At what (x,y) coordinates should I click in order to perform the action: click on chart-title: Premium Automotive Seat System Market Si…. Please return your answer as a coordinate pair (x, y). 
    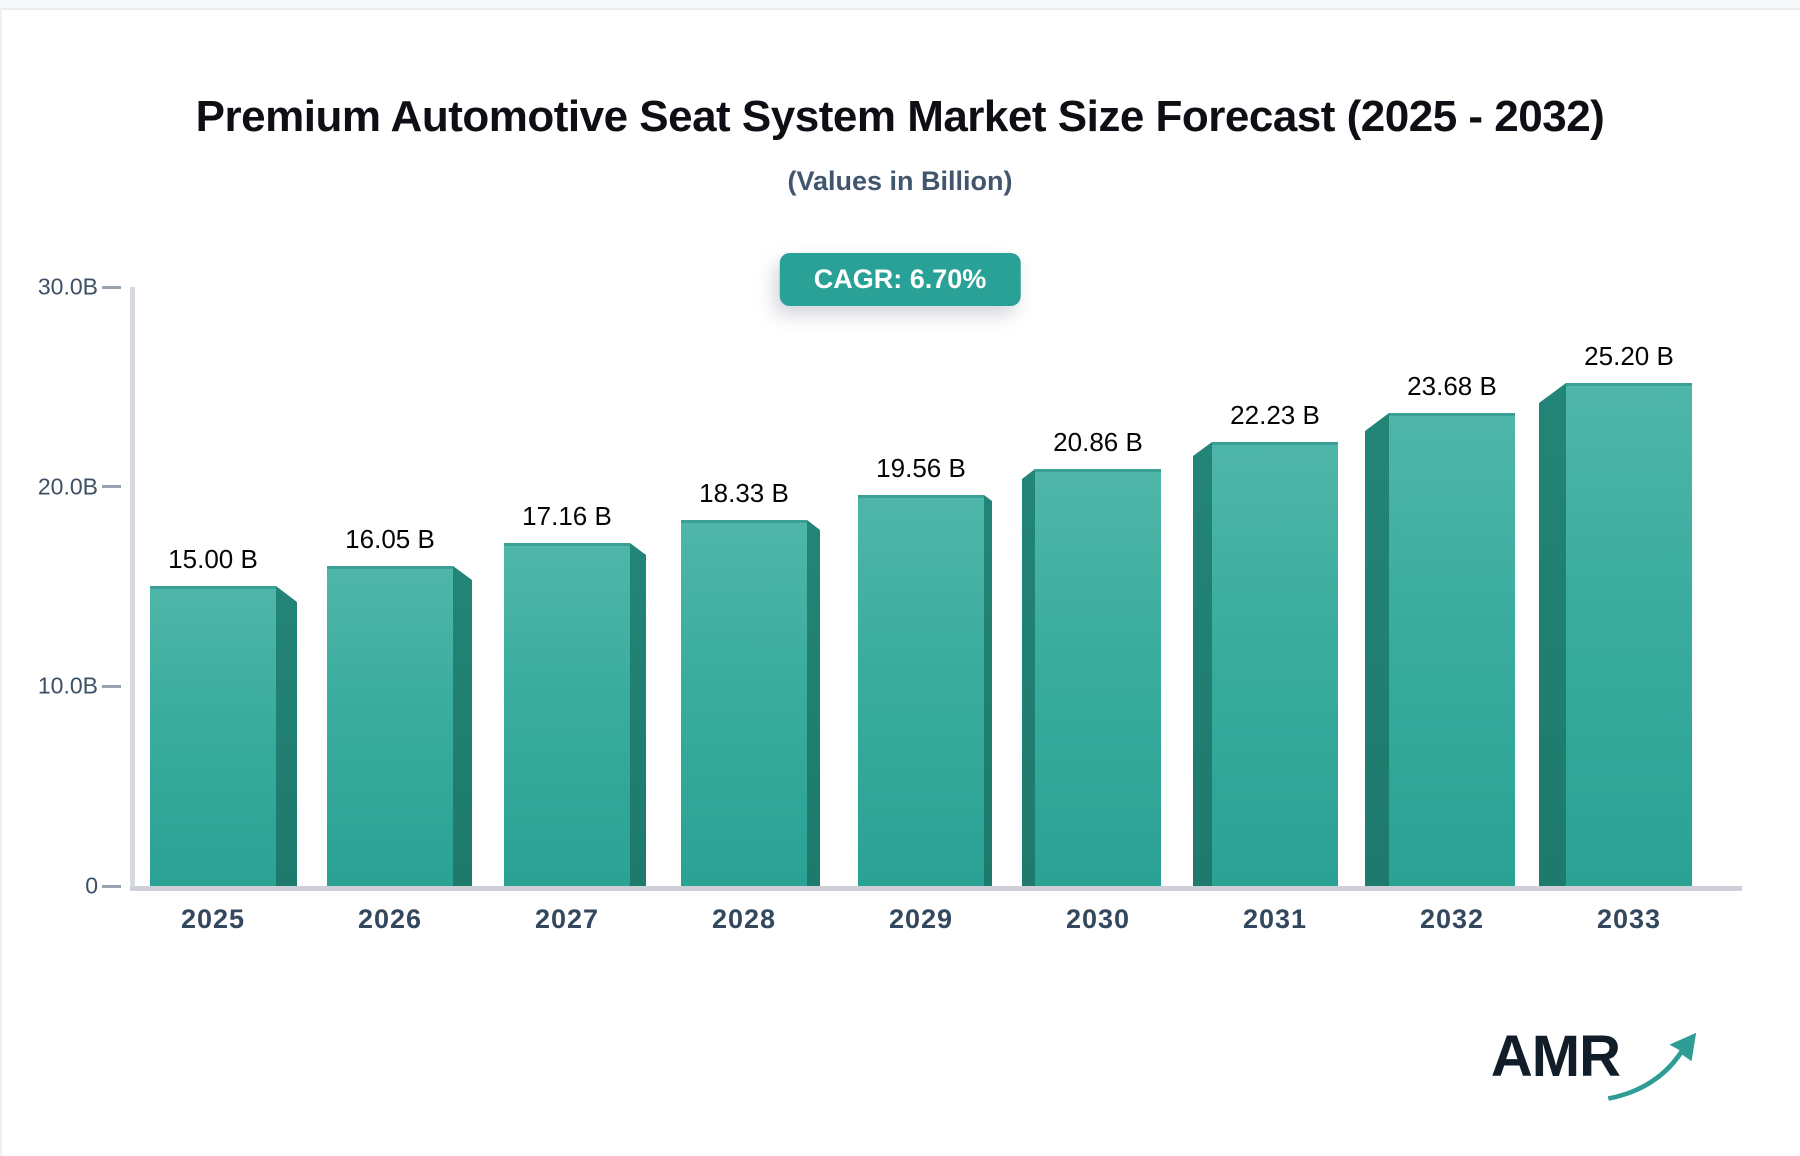
    Looking at the image, I should click on (900, 116).